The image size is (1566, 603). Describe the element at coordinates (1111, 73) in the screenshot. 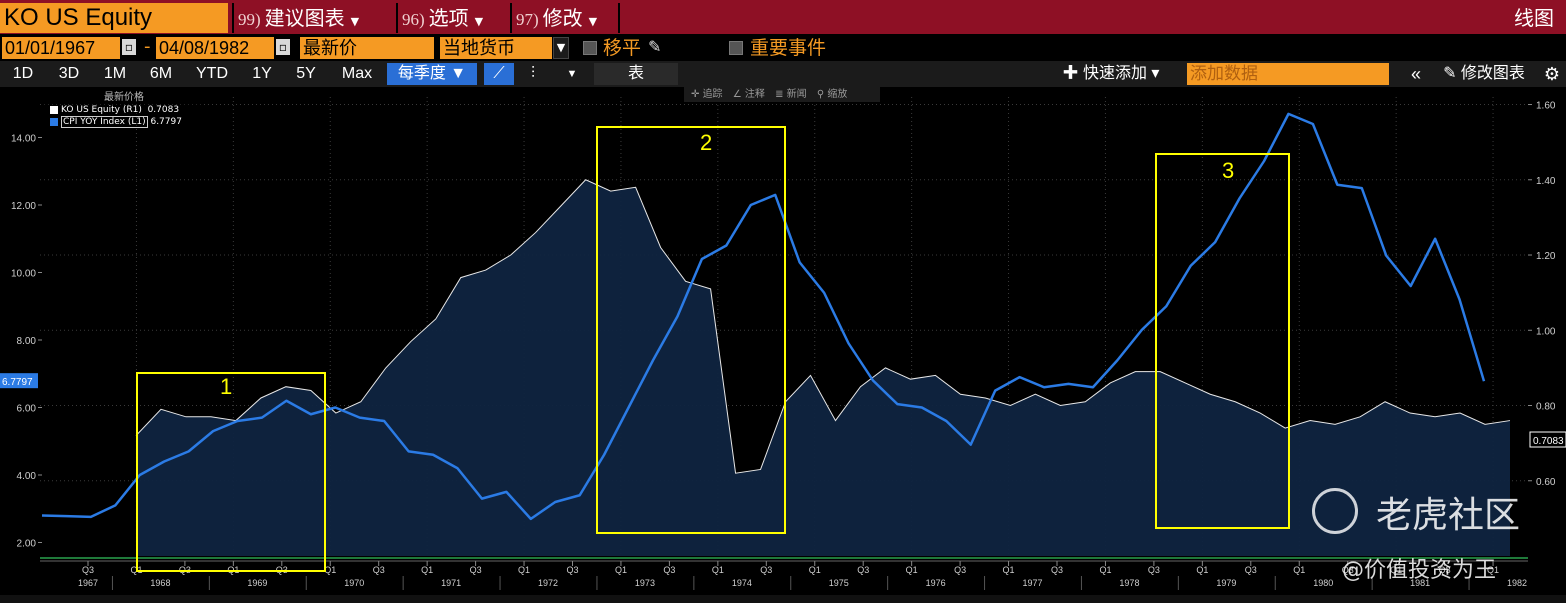

I see `quick-add-button: ✚ 快速添加 ▾` at that location.